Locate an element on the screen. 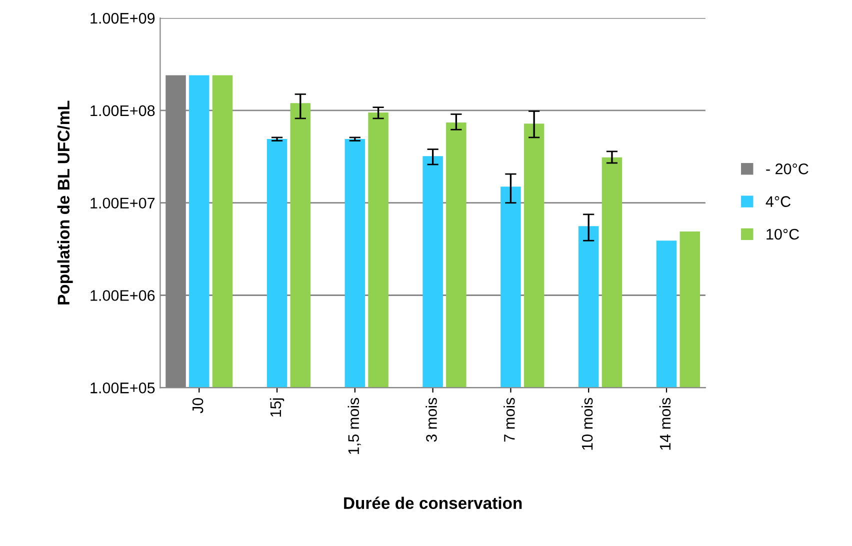 The height and width of the screenshot is (546, 852). x-tick-label: 14 mois is located at coordinates (665, 424).